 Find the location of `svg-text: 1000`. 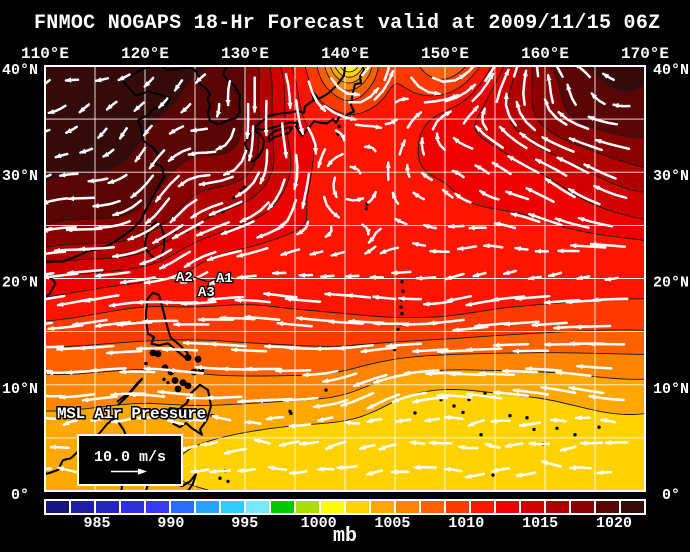

svg-text: 1000 is located at coordinates (319, 523).